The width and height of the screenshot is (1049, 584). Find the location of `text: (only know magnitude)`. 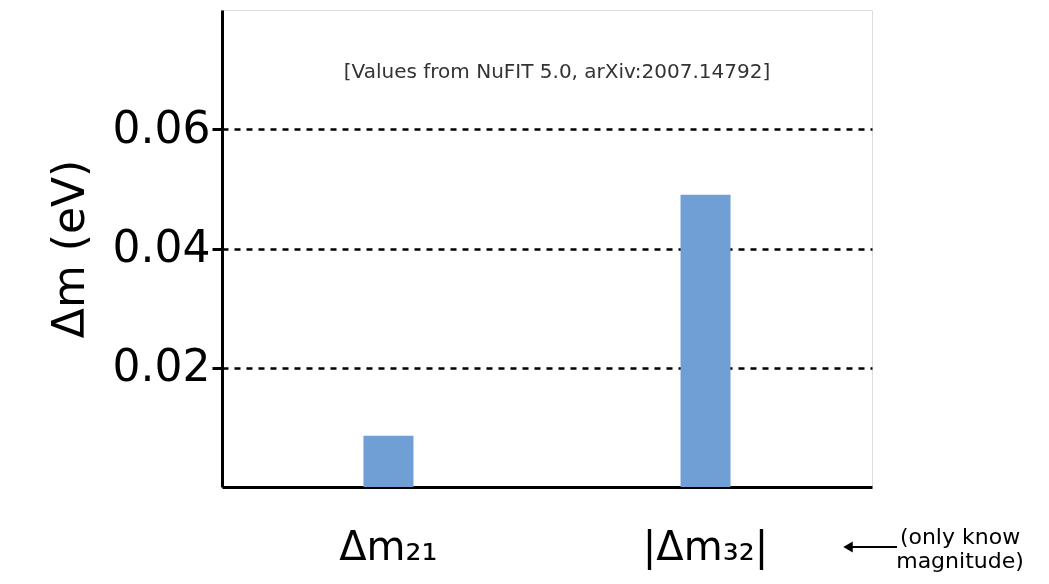

text: (only know magnitude) is located at coordinates (960, 548).